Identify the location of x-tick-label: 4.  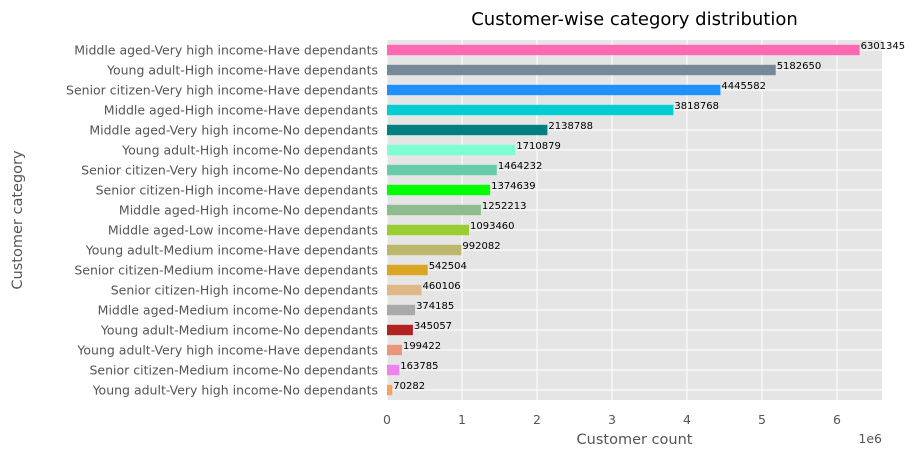
(687, 419).